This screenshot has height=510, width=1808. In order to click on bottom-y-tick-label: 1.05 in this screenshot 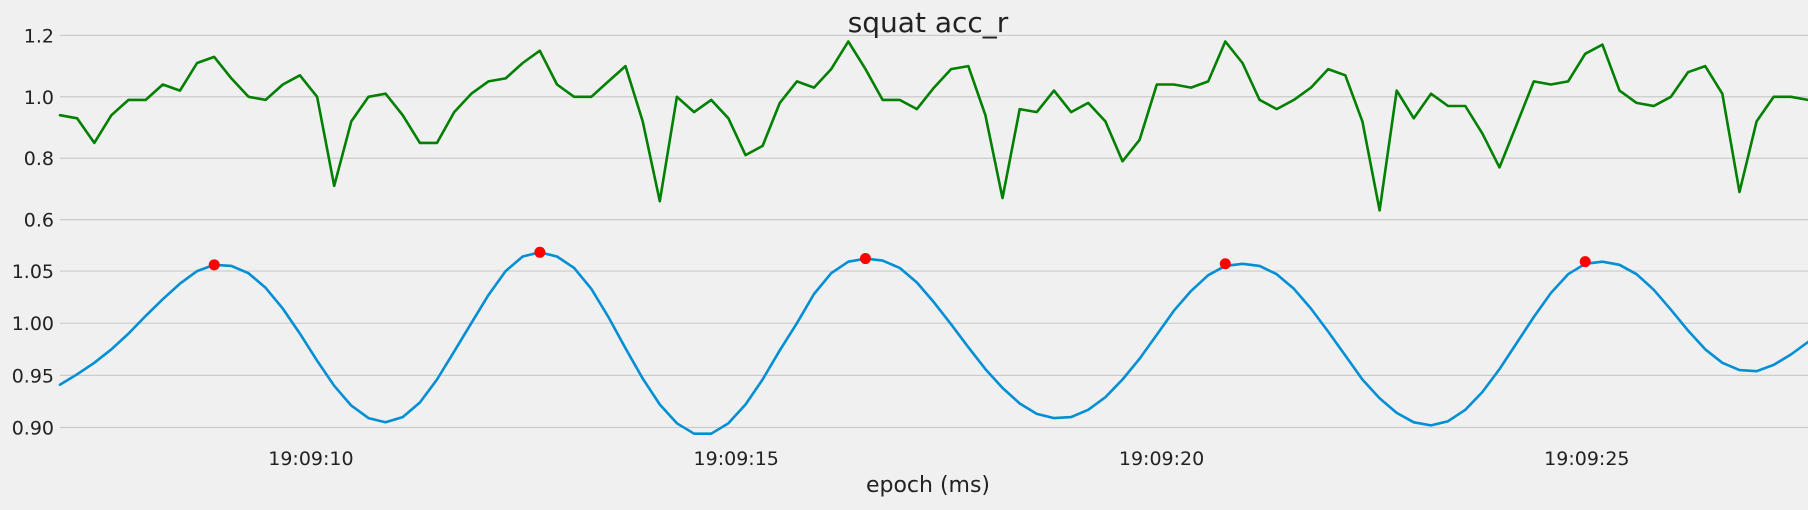, I will do `click(33, 272)`.